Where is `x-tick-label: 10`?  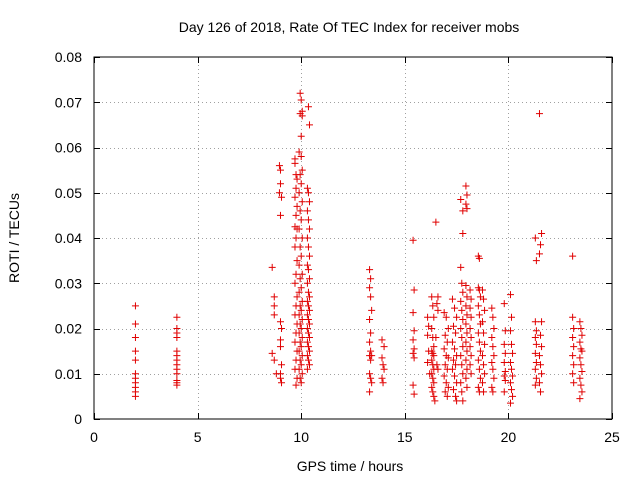
x-tick-label: 10 is located at coordinates (301, 437).